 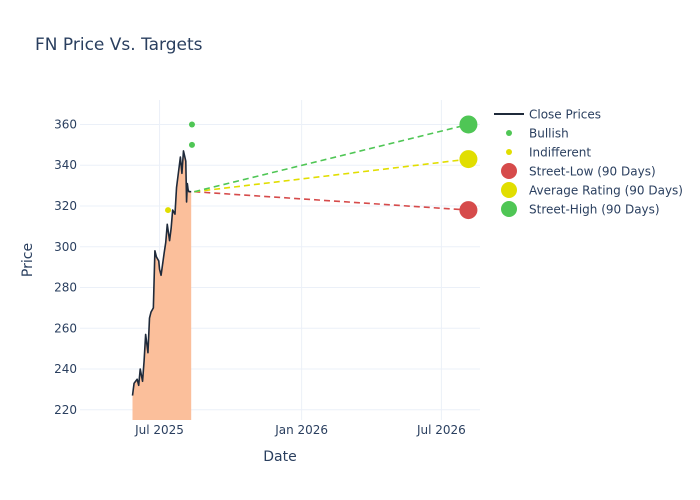 What do you see at coordinates (560, 153) in the screenshot?
I see `legend-indifferent-label: Indifferent` at bounding box center [560, 153].